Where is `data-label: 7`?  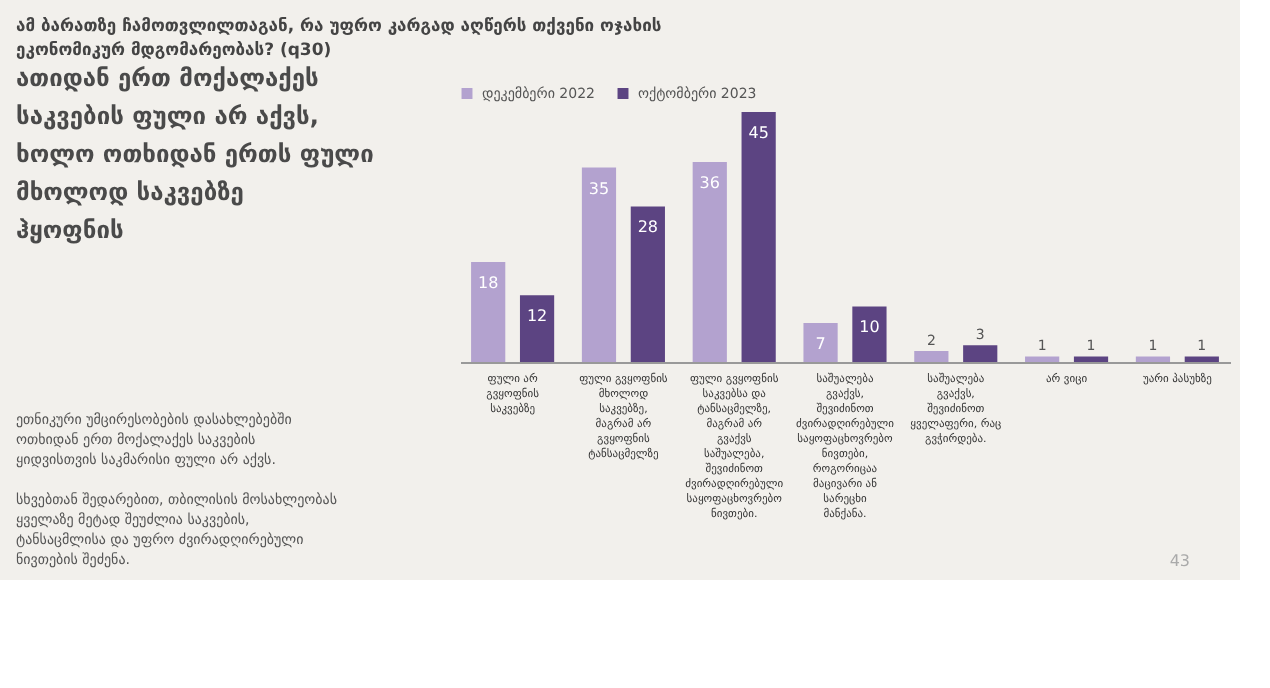
data-label: 7 is located at coordinates (820, 344).